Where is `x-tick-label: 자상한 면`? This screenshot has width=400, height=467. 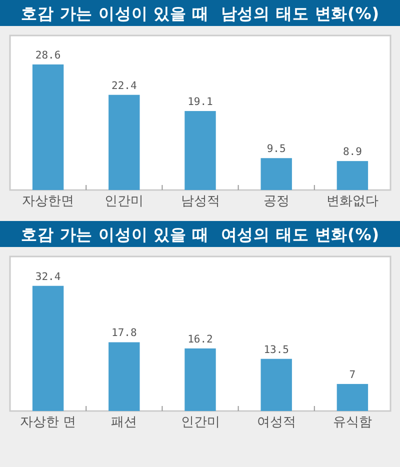 x-tick-label: 자상한 면 is located at coordinates (48, 422).